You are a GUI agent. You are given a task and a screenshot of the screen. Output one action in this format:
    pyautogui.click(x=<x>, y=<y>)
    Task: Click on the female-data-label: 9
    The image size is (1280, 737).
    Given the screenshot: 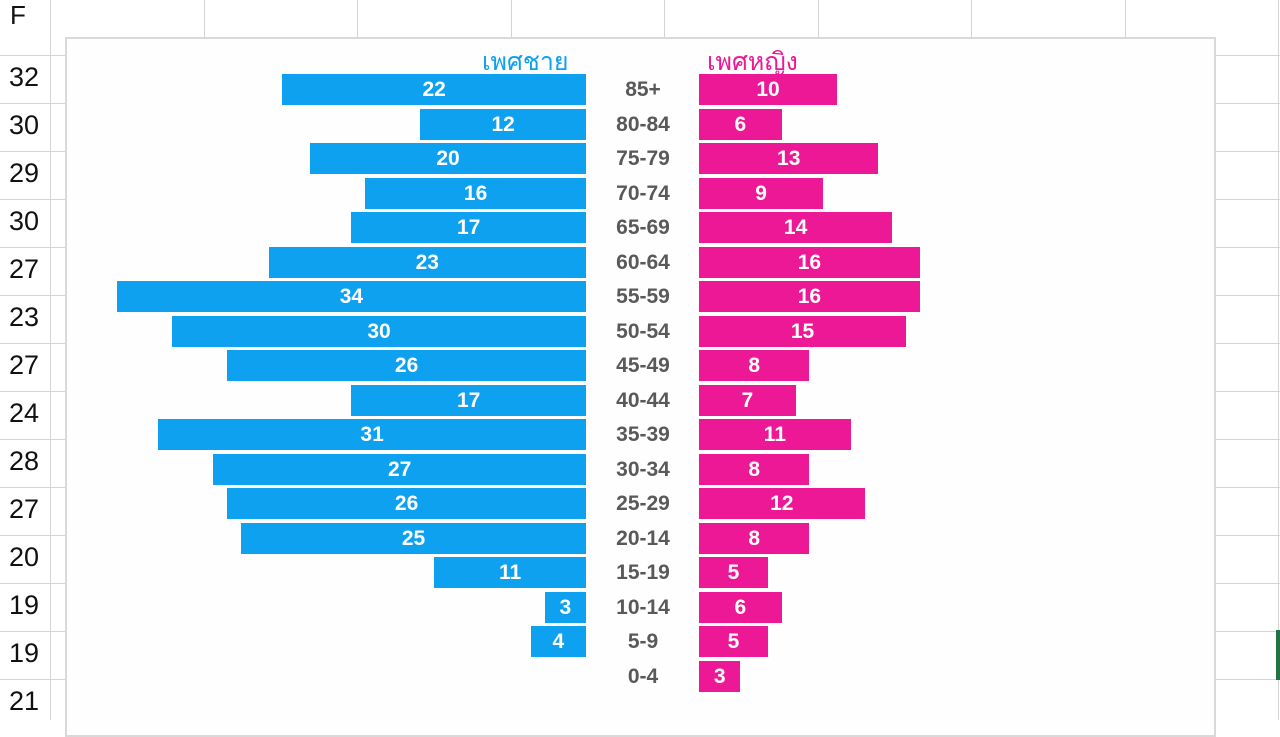 What is the action you would take?
    pyautogui.click(x=761, y=193)
    